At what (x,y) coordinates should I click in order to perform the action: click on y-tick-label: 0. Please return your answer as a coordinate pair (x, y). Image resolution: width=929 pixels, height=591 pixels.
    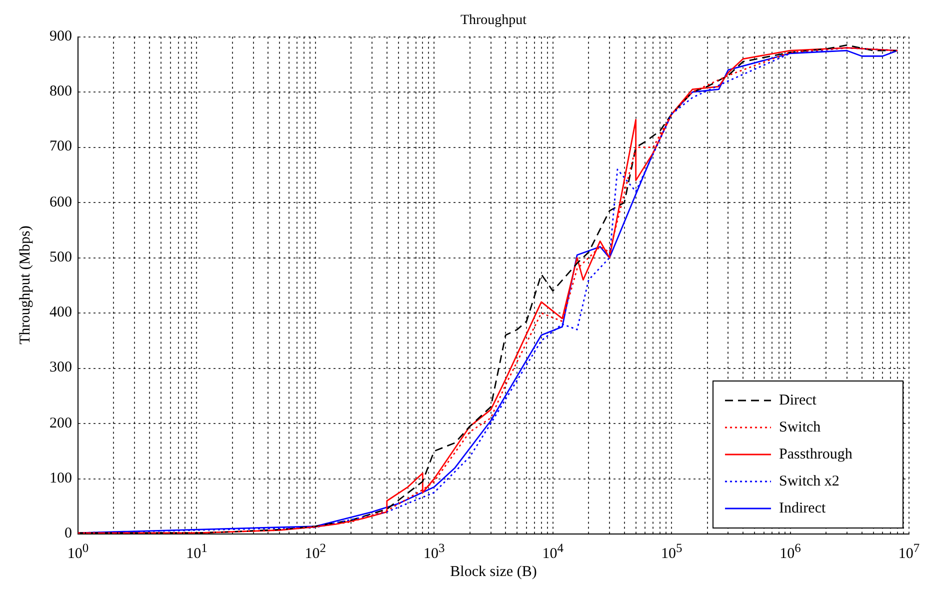
    Looking at the image, I should click on (68, 534).